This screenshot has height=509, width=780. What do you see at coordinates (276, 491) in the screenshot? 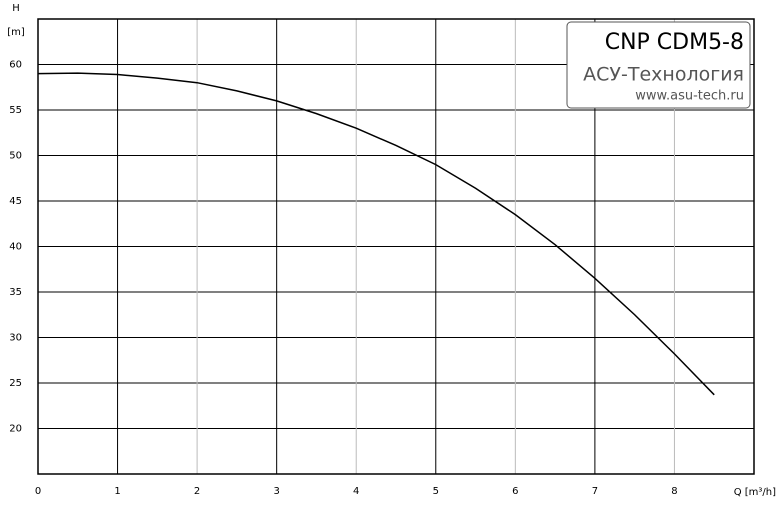
I see `x-tick-label: 3` at bounding box center [276, 491].